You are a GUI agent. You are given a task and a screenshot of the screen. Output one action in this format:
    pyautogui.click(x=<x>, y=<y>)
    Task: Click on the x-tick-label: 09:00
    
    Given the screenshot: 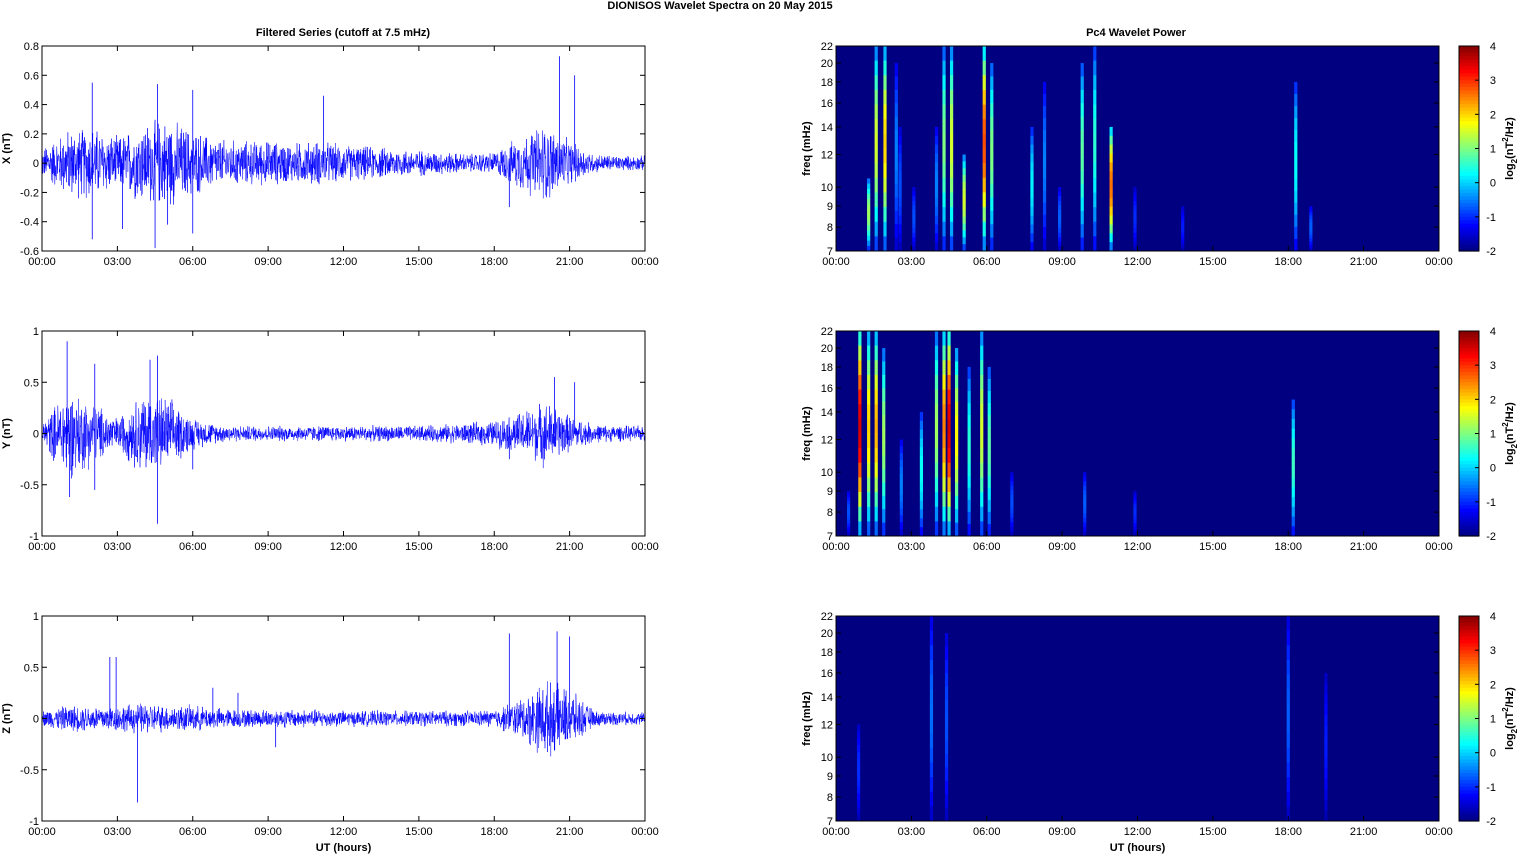 What is the action you would take?
    pyautogui.click(x=268, y=832)
    